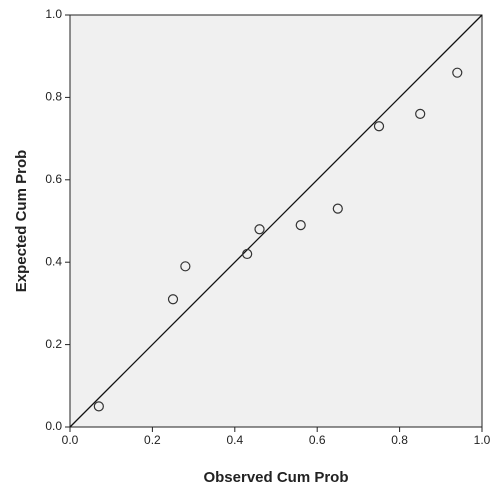 The height and width of the screenshot is (493, 495). What do you see at coordinates (21, 221) in the screenshot?
I see `y-axis-title: Expected Cum Prob` at bounding box center [21, 221].